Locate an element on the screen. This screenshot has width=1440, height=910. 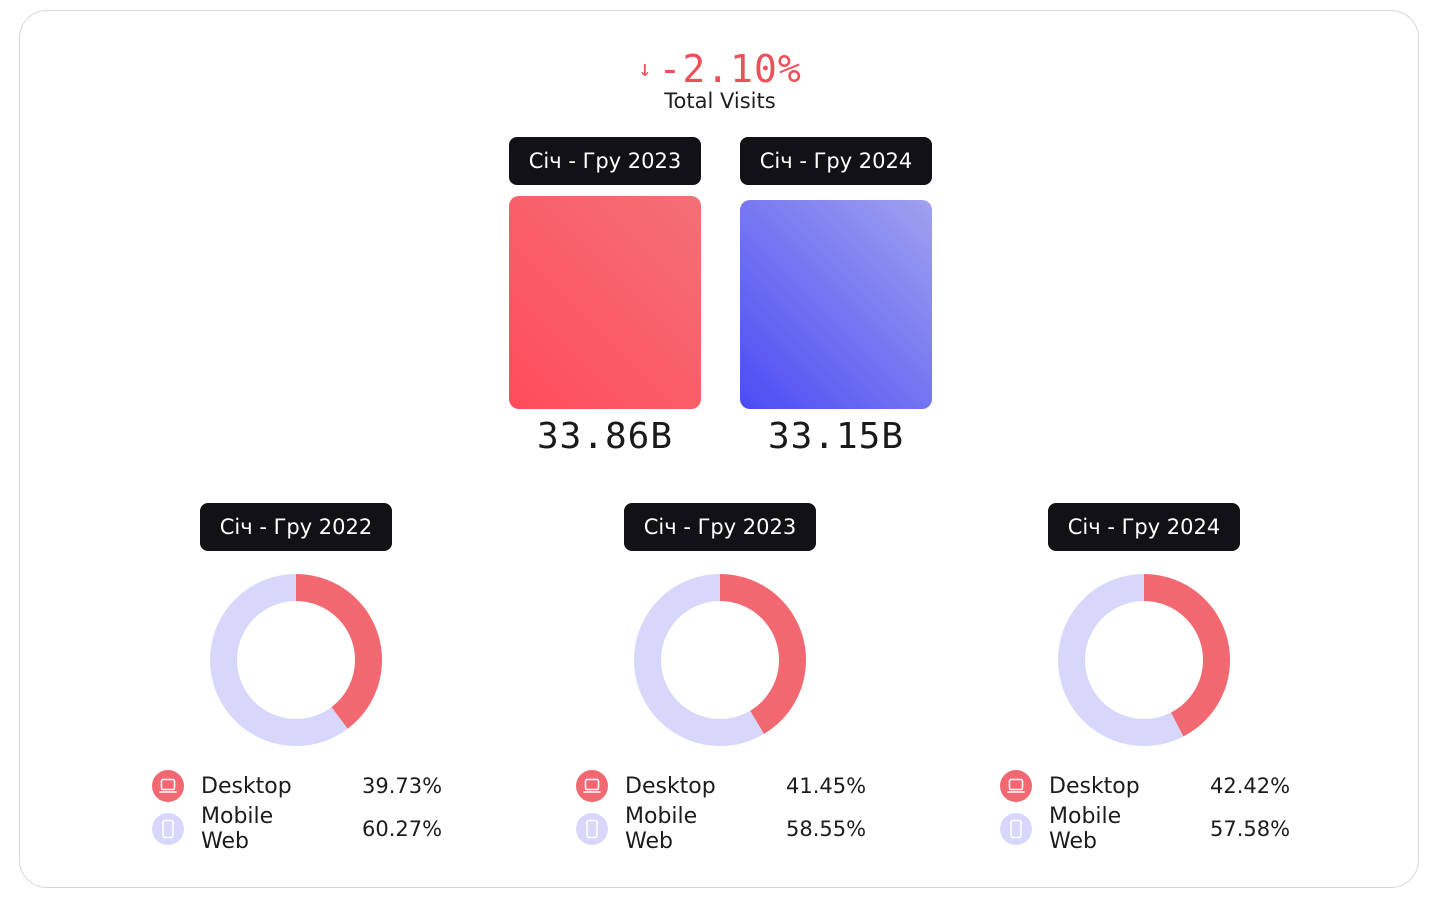
arrow-down-icon: ↓ is located at coordinates (645, 69).